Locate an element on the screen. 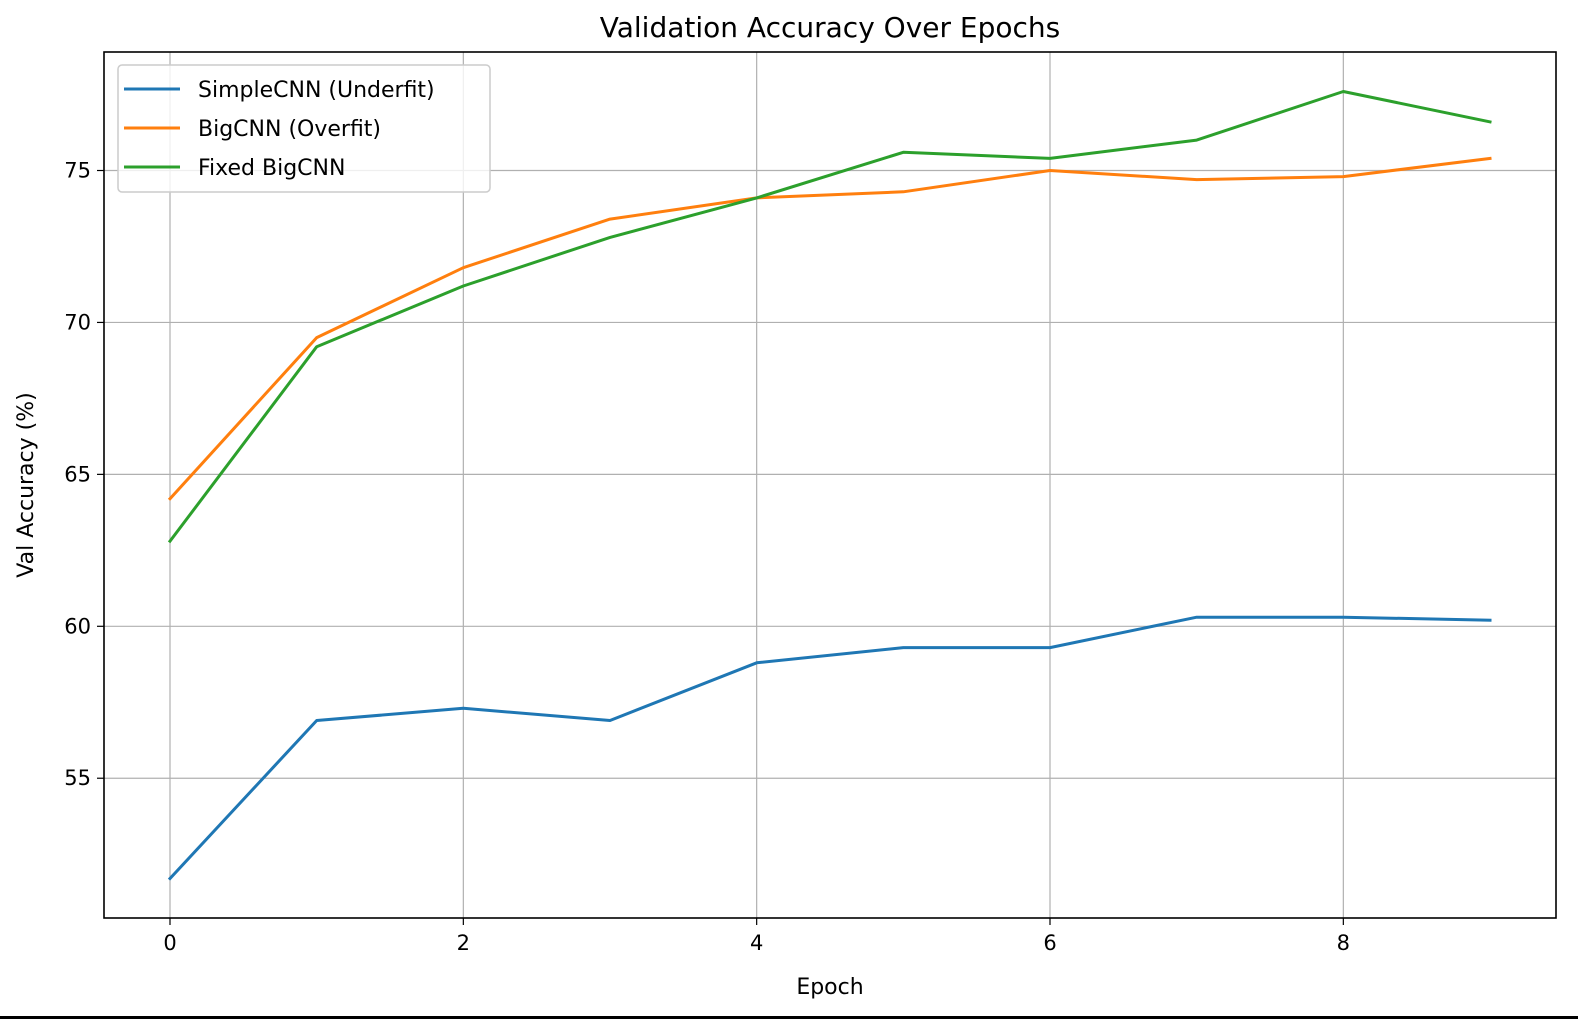 The width and height of the screenshot is (1578, 1031). x-tick-label: 0 is located at coordinates (169, 943).